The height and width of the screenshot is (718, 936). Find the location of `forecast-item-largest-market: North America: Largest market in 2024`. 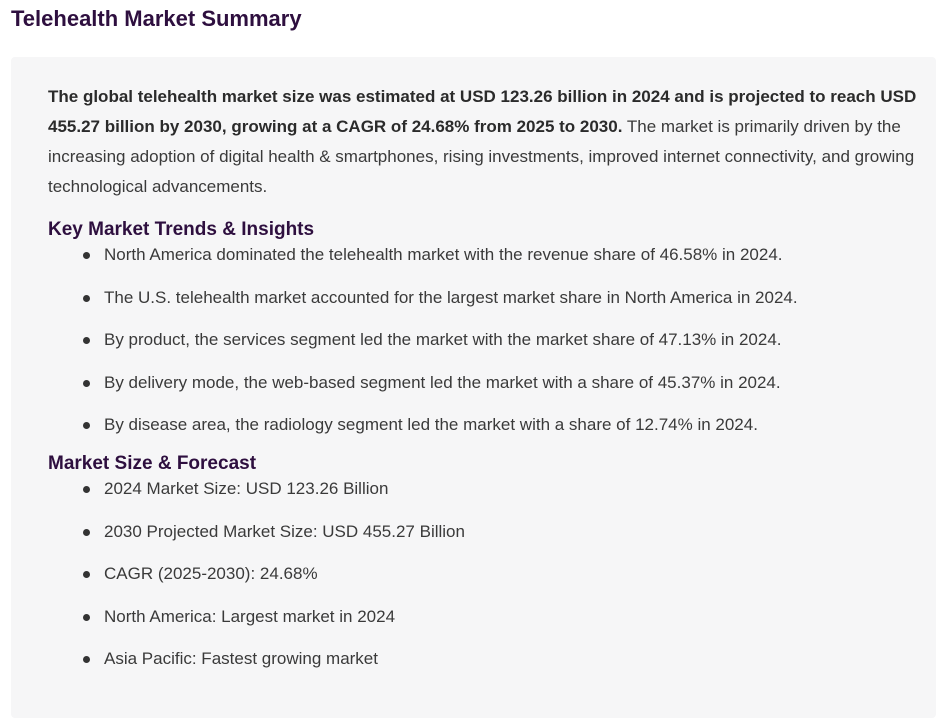

forecast-item-largest-market: North America: Largest market in 2024 is located at coordinates (482, 617).